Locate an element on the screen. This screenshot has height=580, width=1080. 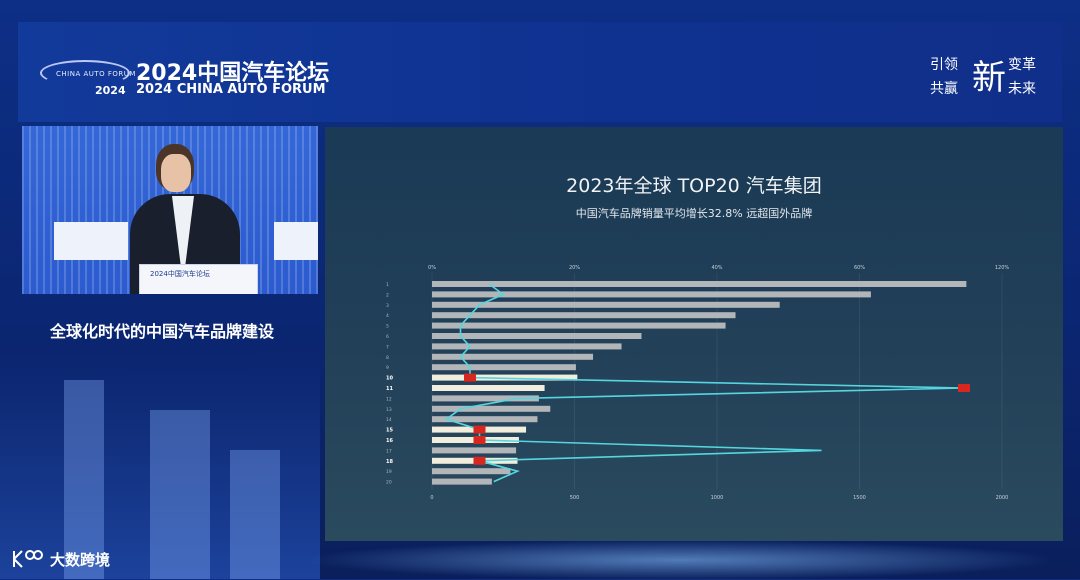
top-axis-tick: 40% is located at coordinates (716, 268).